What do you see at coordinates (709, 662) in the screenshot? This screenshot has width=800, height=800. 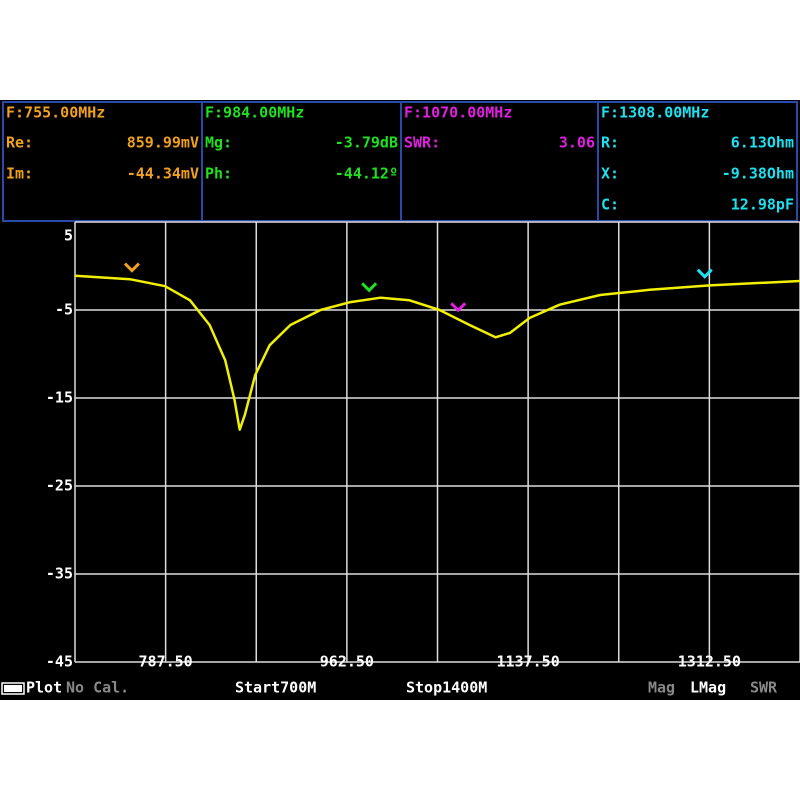 I see `x-tick-label: 1312.50` at bounding box center [709, 662].